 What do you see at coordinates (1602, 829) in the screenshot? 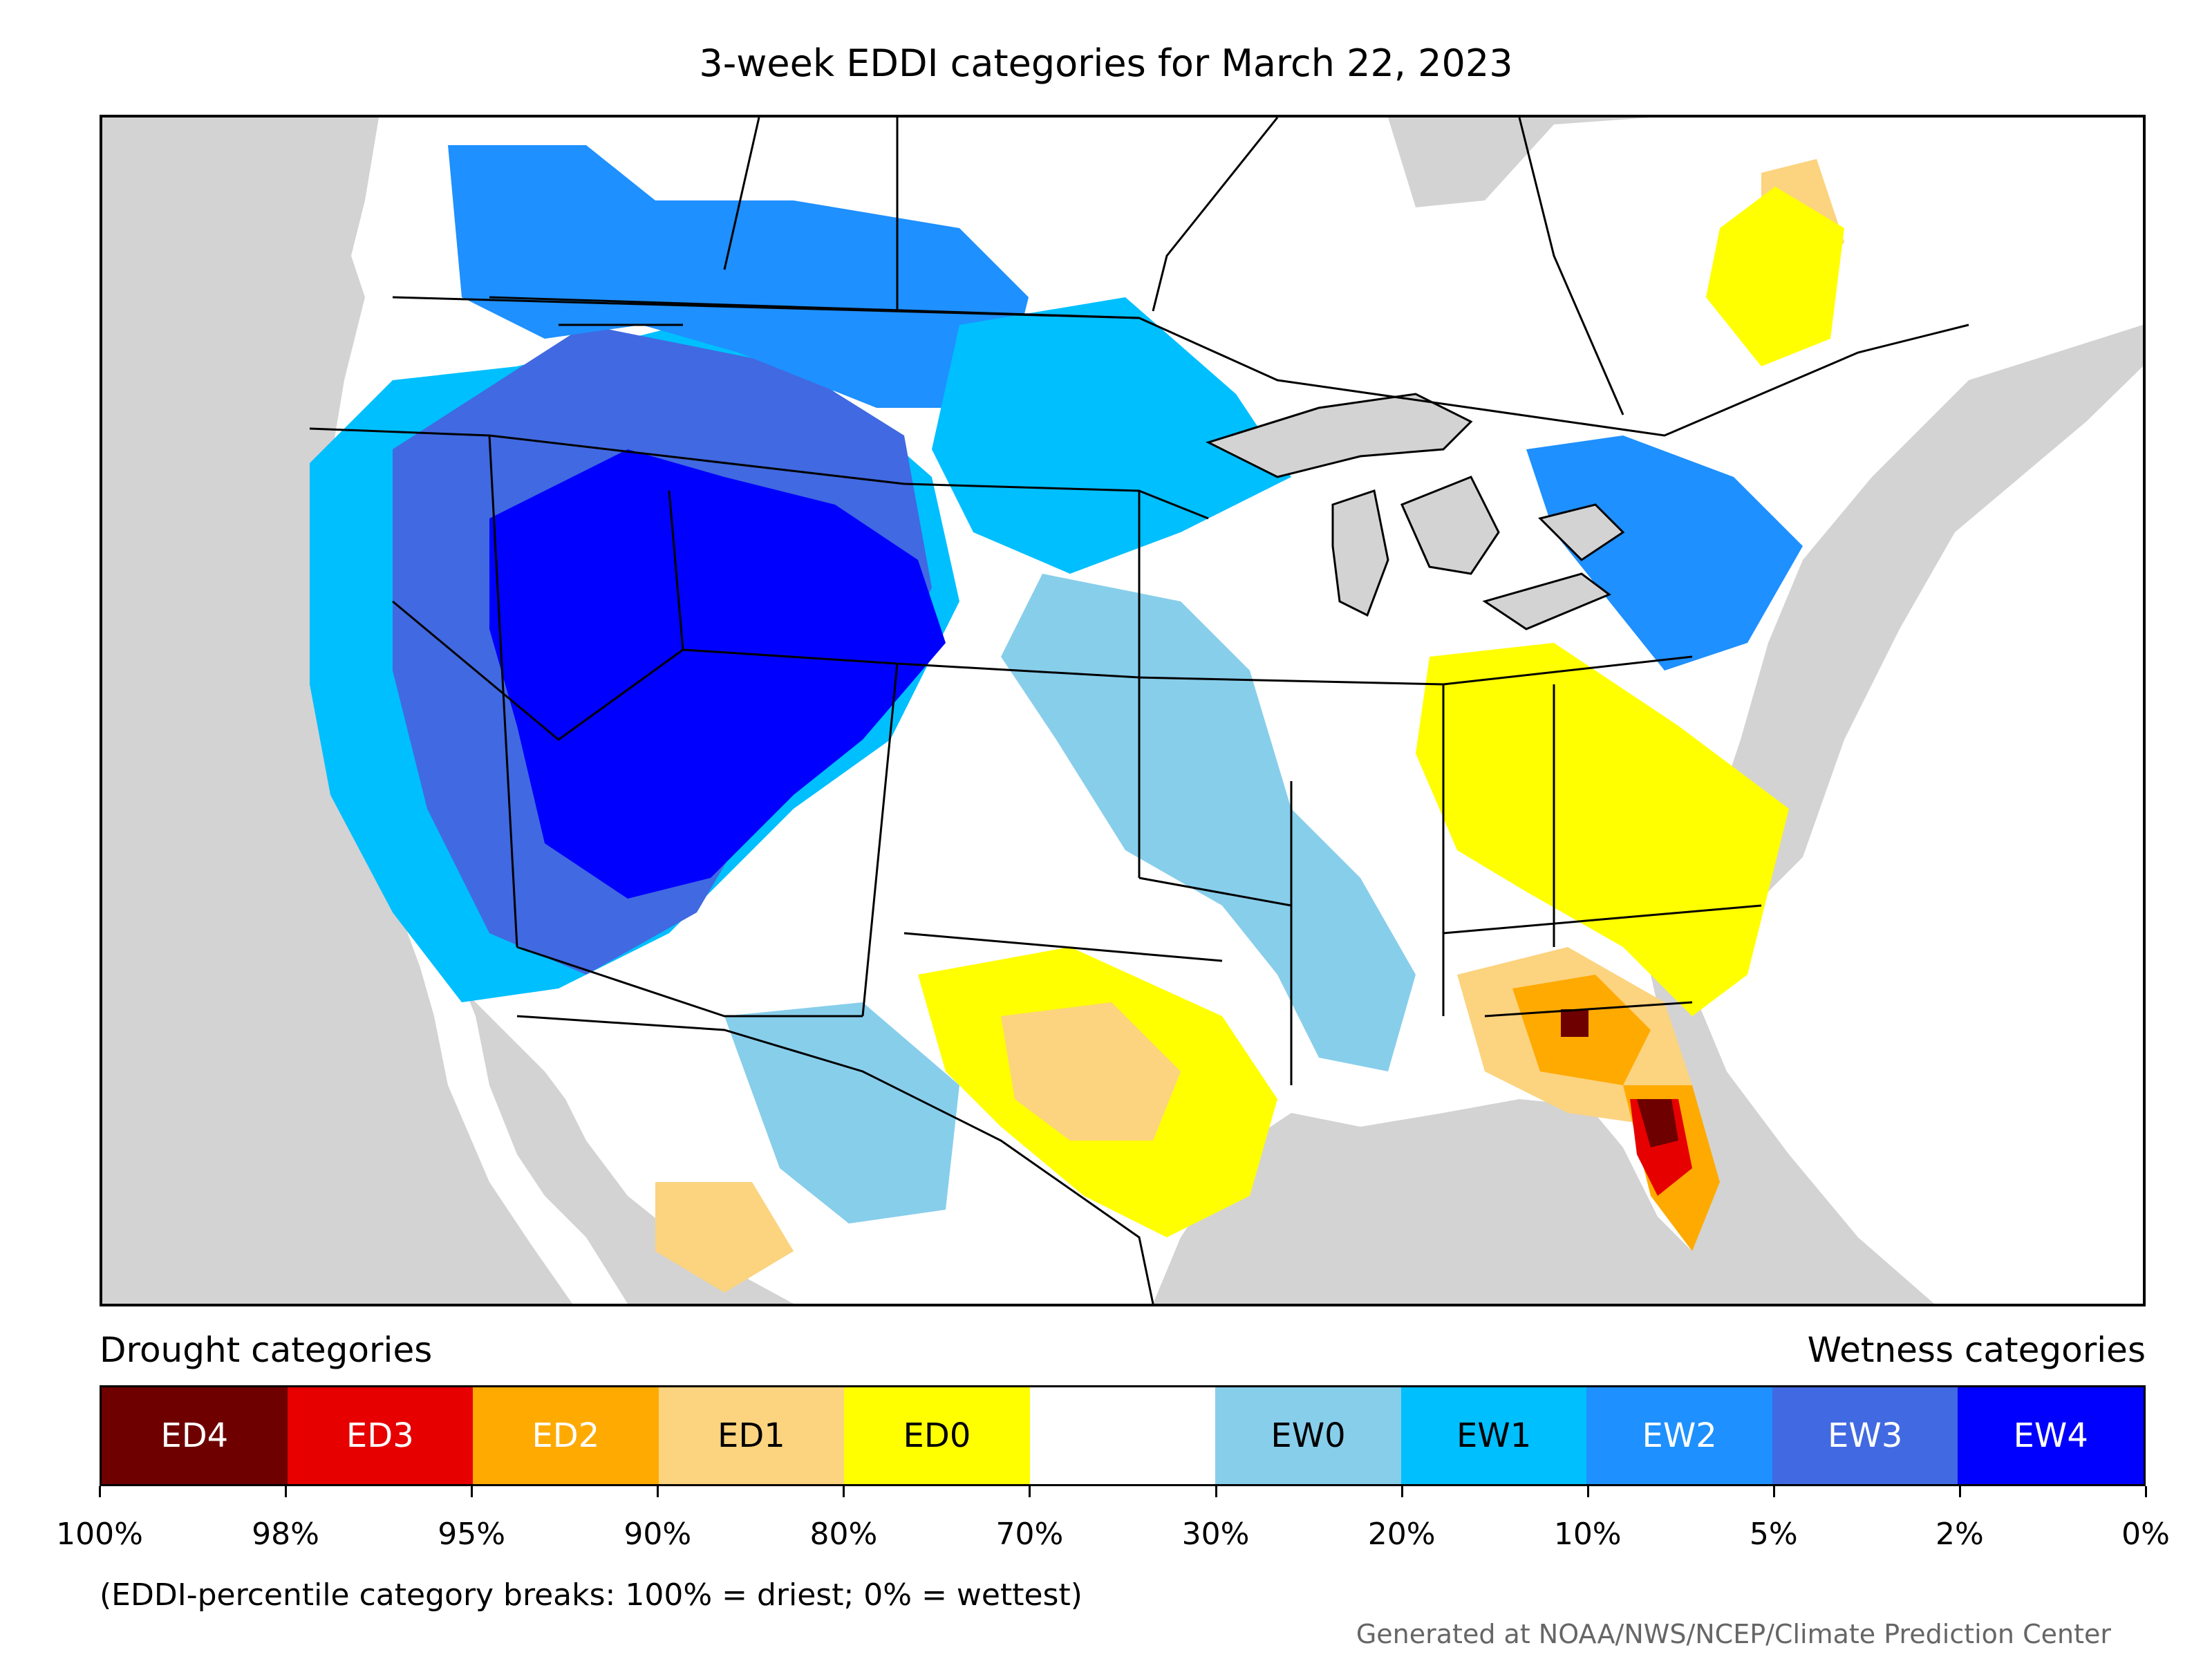
I see `region-ed0-east` at bounding box center [1602, 829].